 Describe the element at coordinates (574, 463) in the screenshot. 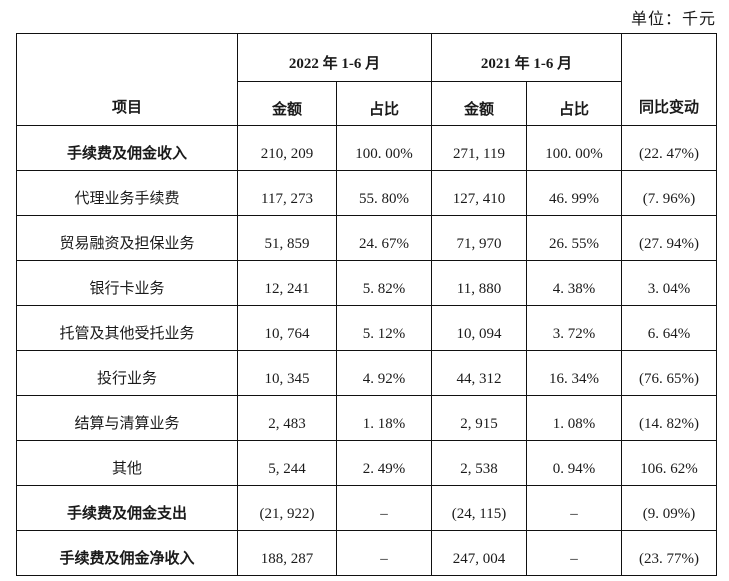

I see `share-2021-cell: 0. 94%` at that location.